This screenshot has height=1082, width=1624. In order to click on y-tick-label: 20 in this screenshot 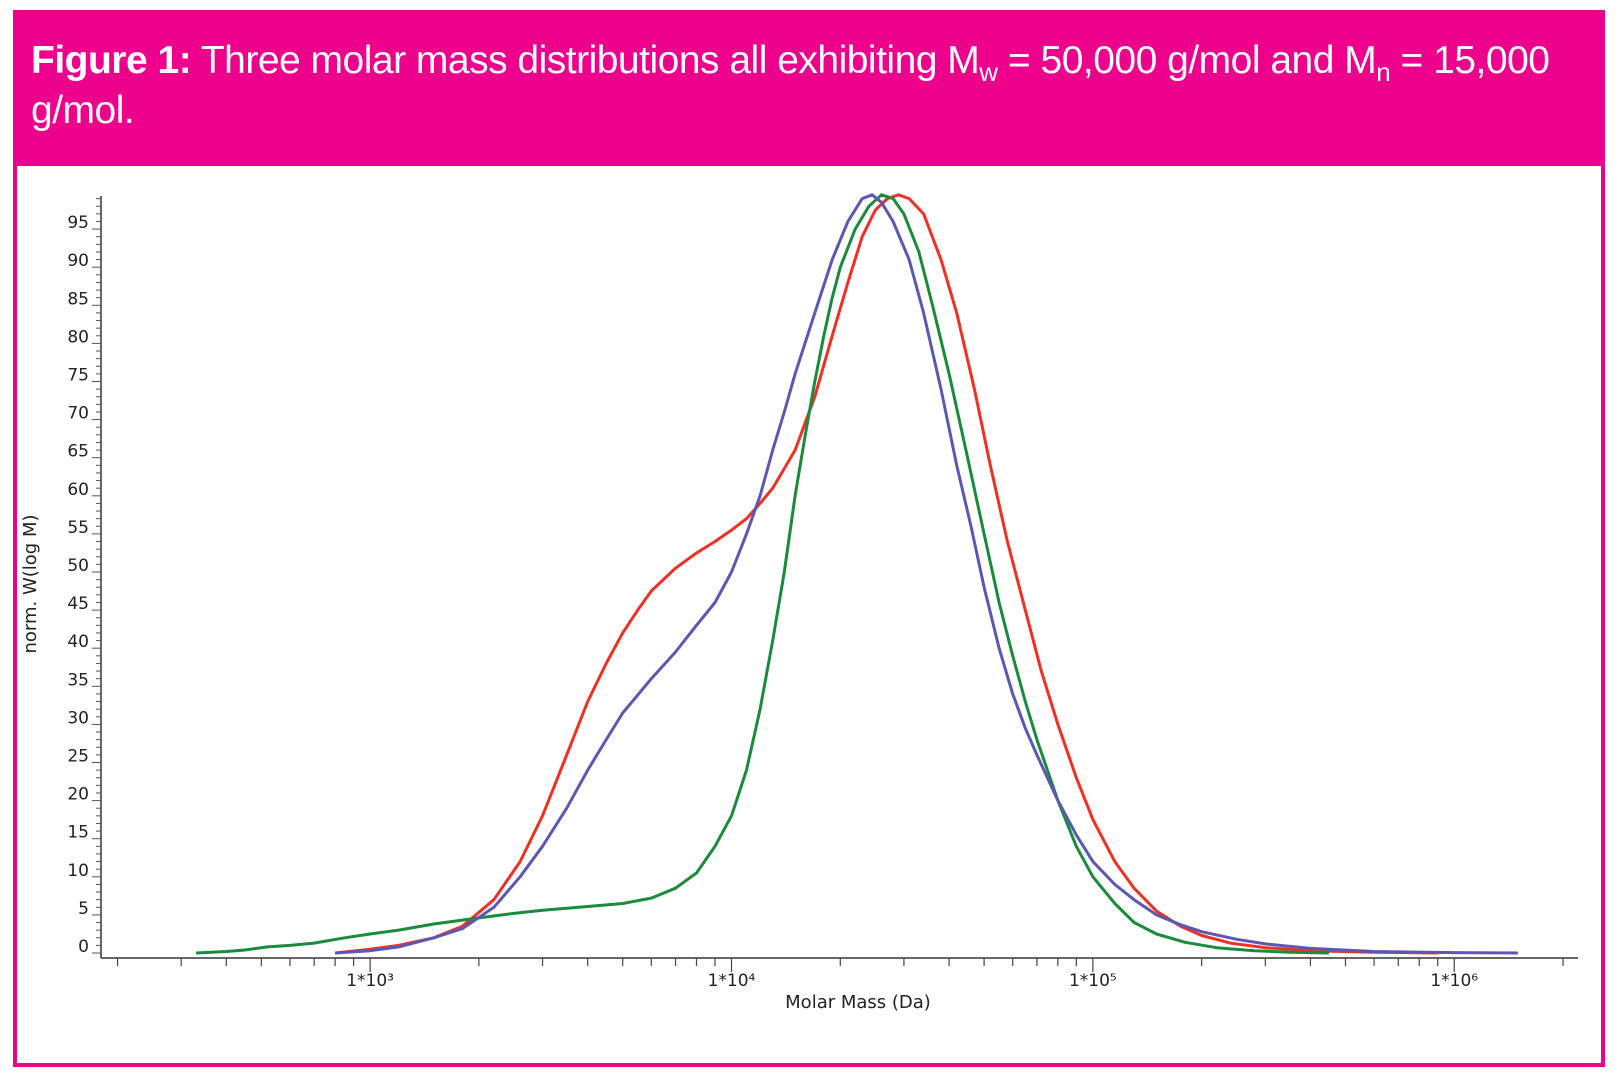, I will do `click(78, 795)`.